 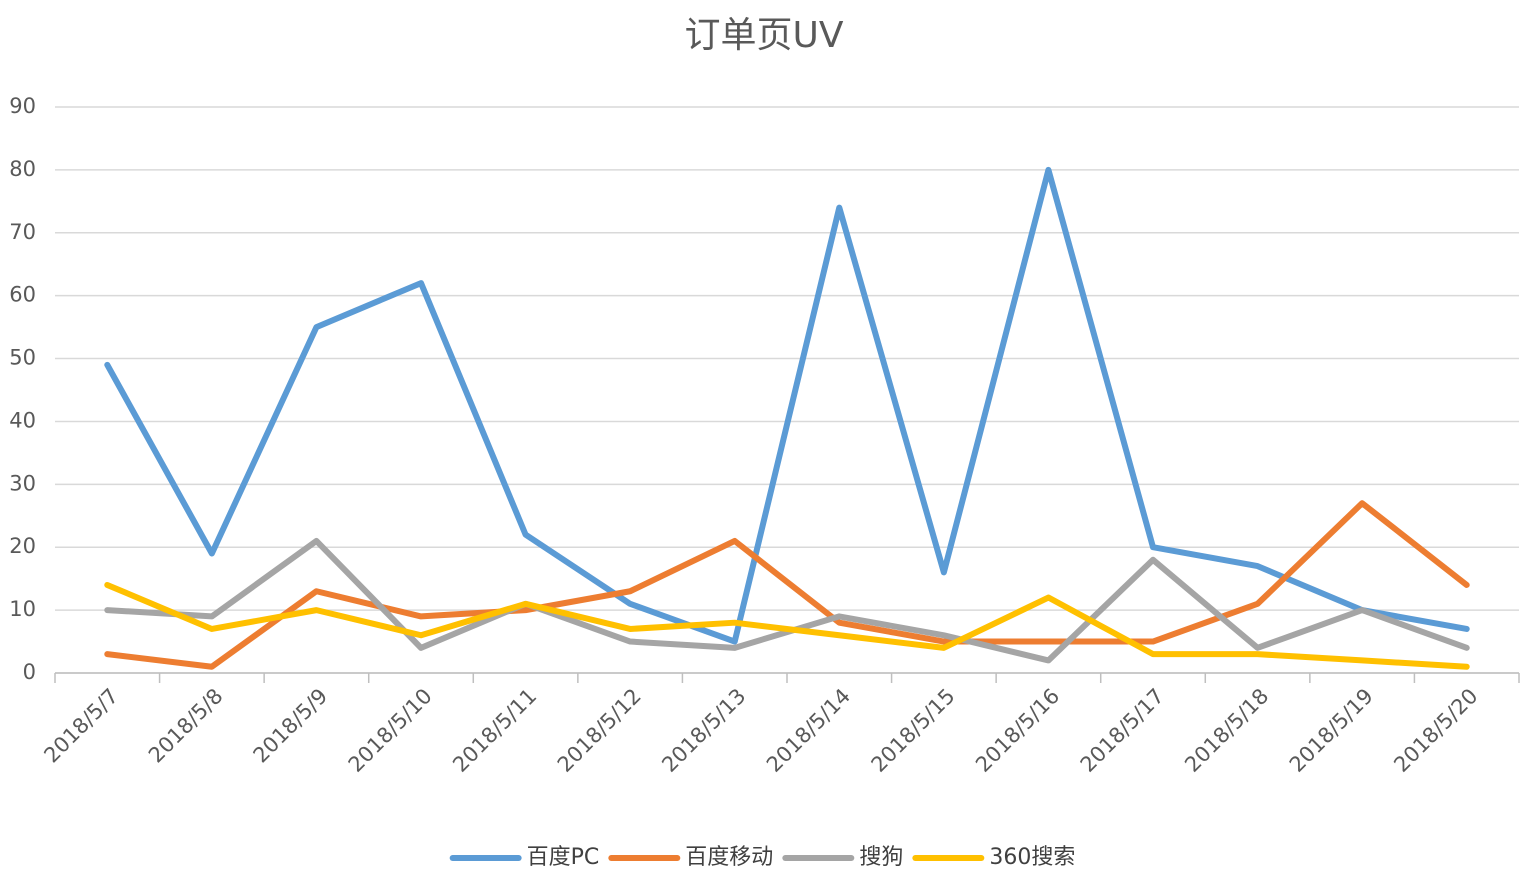 I want to click on x-tick-label: 2018/5/10, so click(x=390, y=730).